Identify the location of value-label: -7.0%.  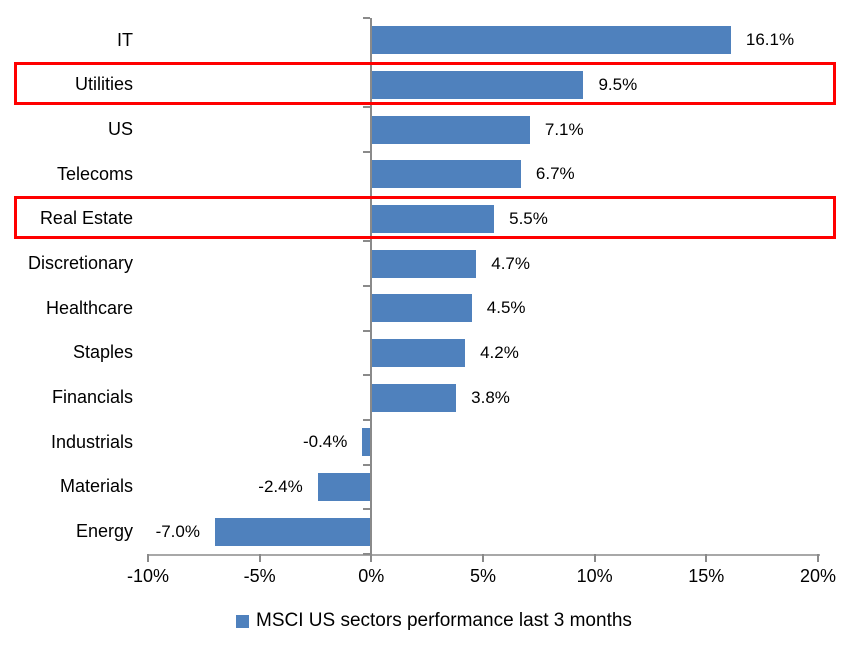
(177, 531).